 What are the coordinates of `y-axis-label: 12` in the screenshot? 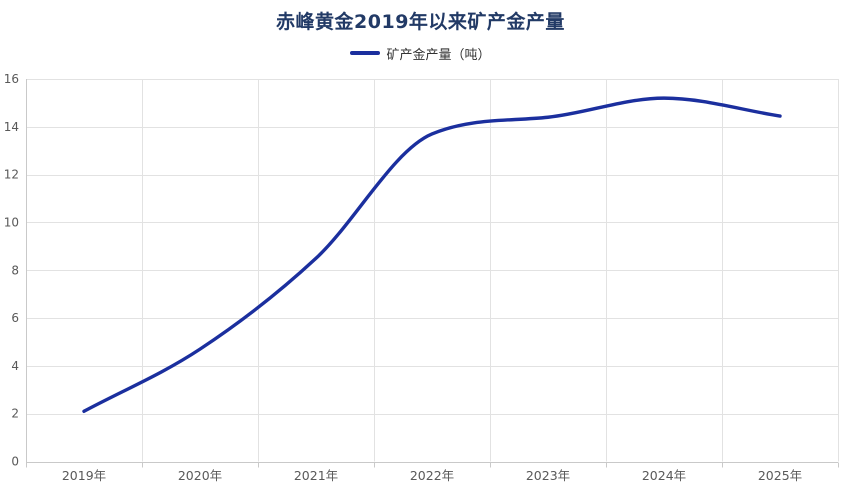 It's located at (11, 175).